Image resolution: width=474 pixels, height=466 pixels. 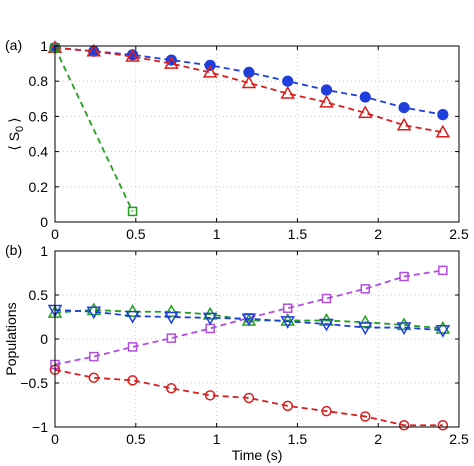 What do you see at coordinates (257, 455) in the screenshot?
I see `x-axis-label: Time (s)` at bounding box center [257, 455].